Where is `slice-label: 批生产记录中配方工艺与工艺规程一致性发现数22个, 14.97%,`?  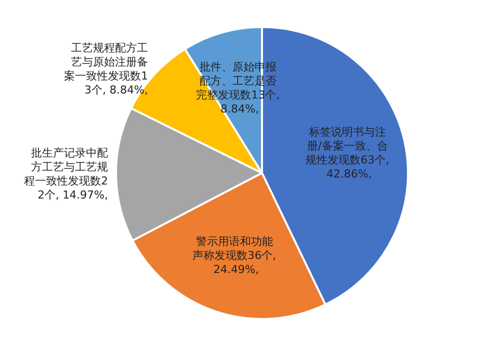 slice-label: 批生产记录中配方工艺与工艺规程一致性发现数22个, 14.97%, is located at coordinates (66, 174).